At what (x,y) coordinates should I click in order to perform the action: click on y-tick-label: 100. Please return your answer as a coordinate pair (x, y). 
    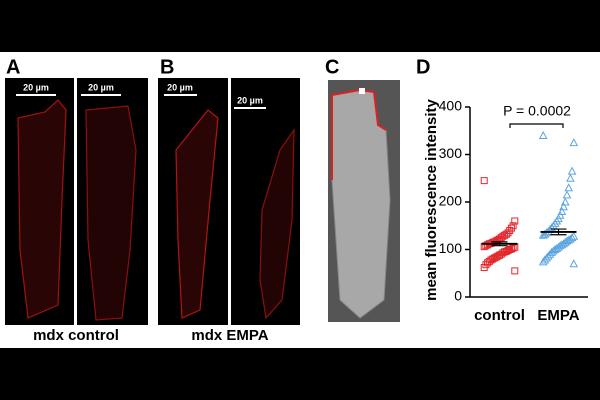
    Looking at the image, I should click on (451, 248).